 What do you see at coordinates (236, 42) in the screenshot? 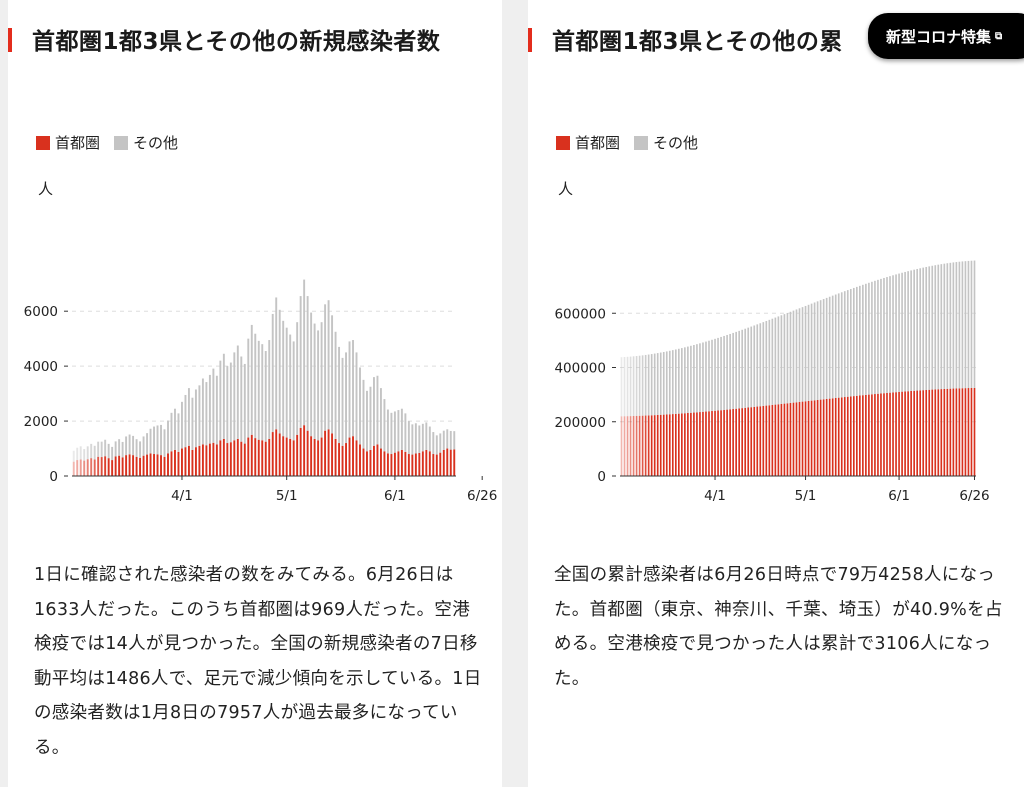
I see `left-chart-title: 首都圏1都3県とその他の新規感染者数` at bounding box center [236, 42].